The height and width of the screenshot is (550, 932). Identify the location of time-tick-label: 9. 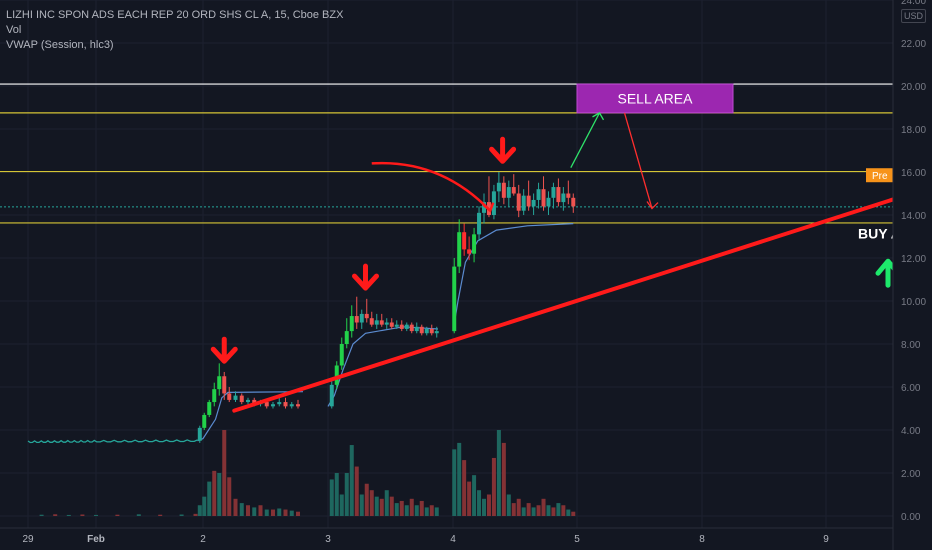
(826, 539).